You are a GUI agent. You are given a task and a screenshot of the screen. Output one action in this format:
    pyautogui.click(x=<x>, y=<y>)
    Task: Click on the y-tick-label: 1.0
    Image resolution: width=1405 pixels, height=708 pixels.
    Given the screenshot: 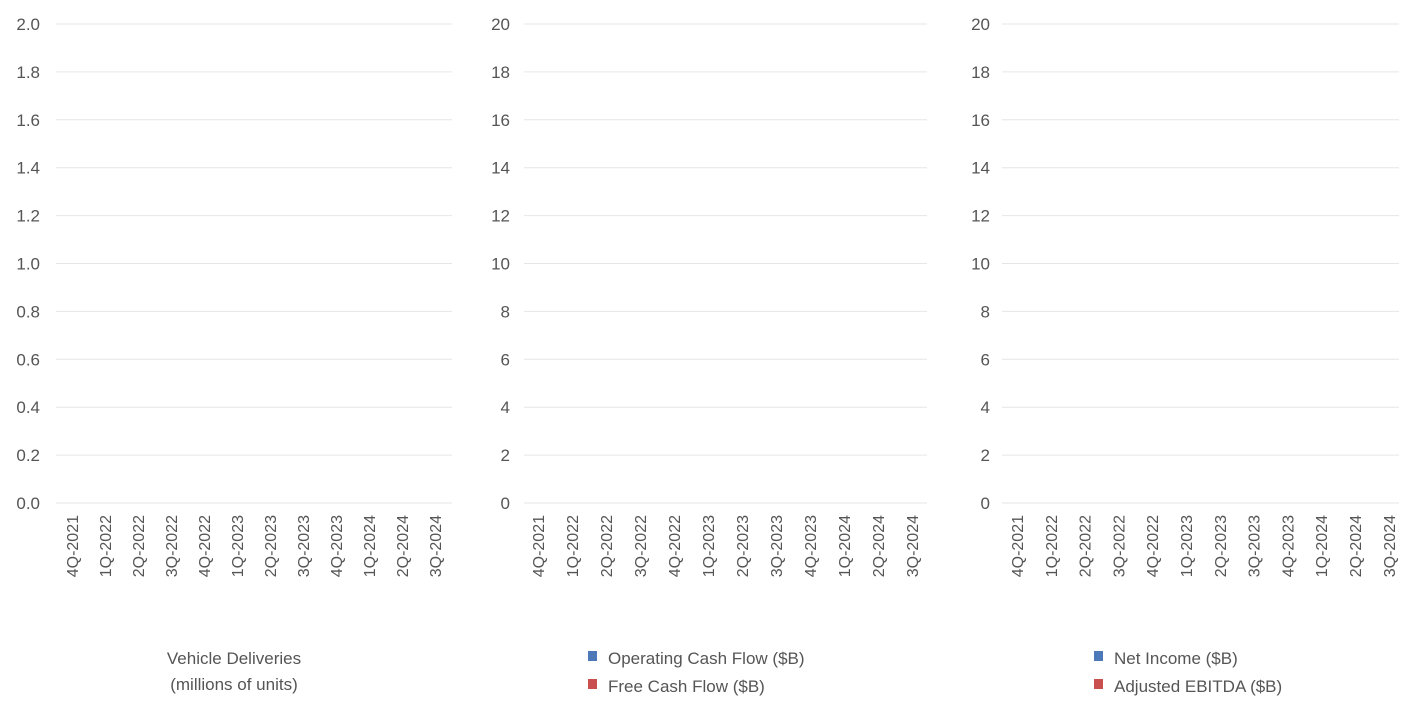 What is the action you would take?
    pyautogui.click(x=28, y=264)
    